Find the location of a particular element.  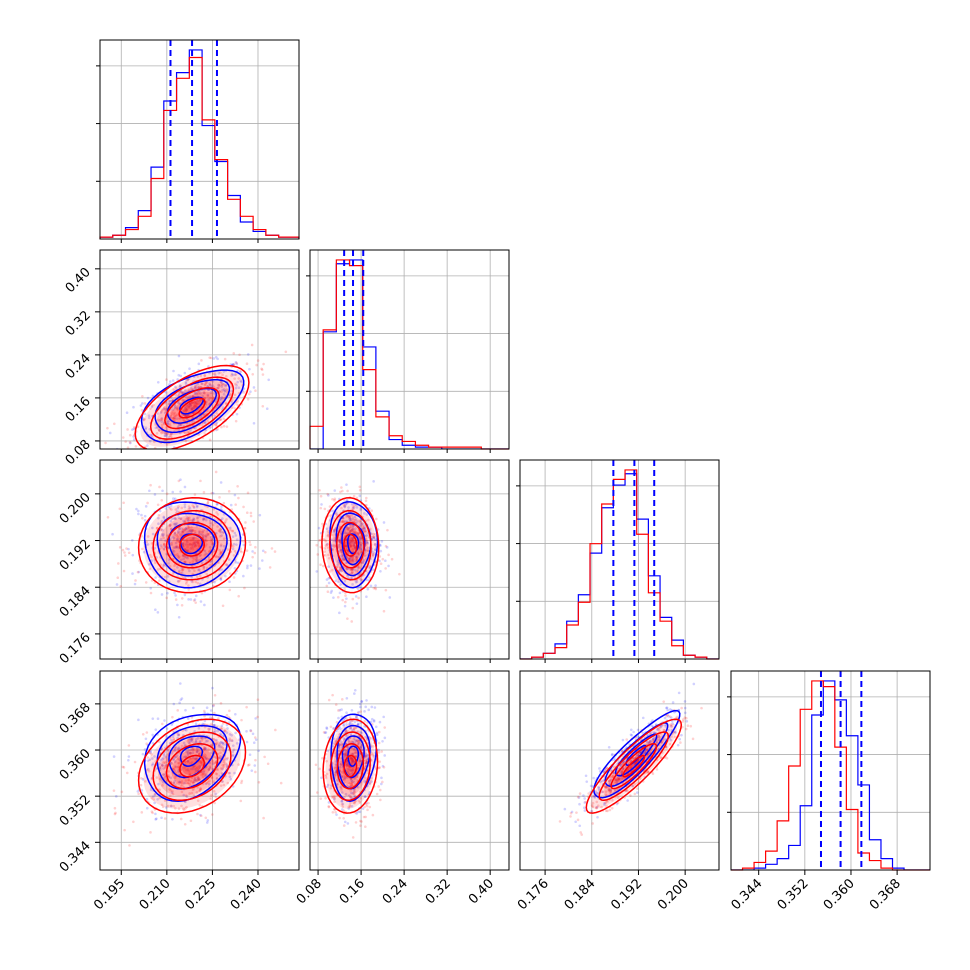

contour-b is located at coordinates (350, 545).